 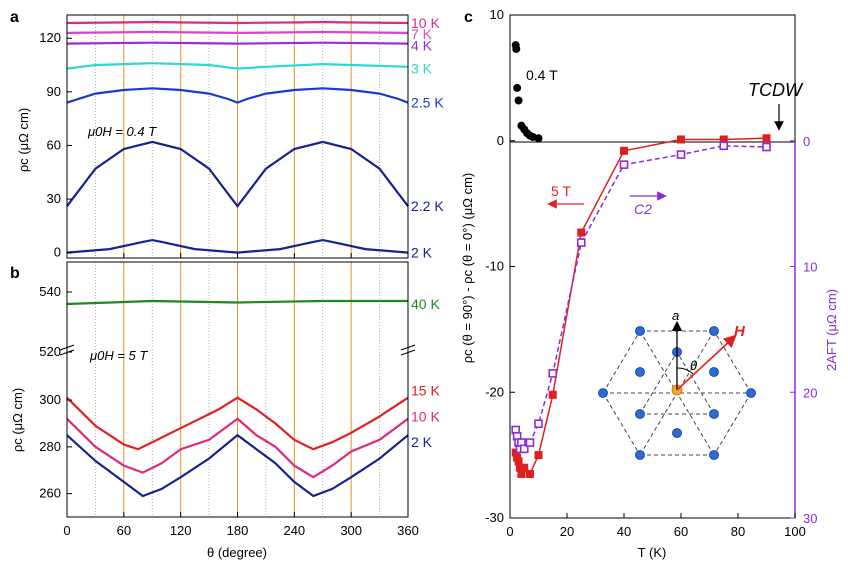 I want to click on panel-c-ytick-right-label: 10, so click(x=810, y=267).